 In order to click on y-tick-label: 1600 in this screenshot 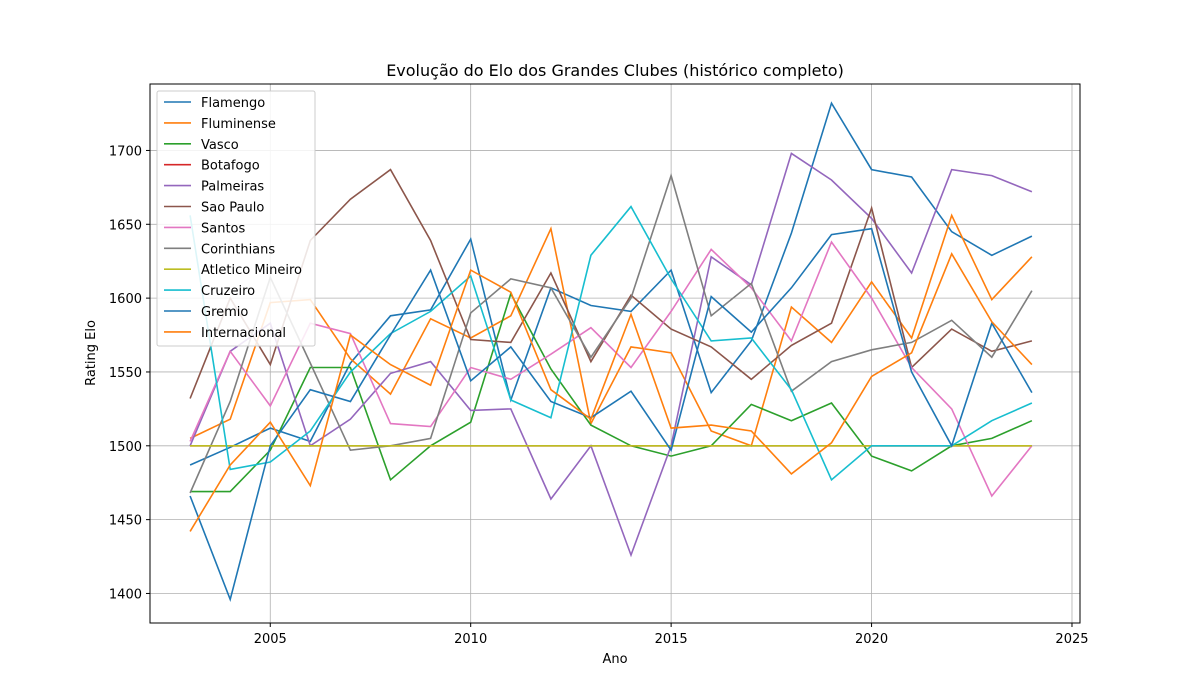, I will do `click(125, 299)`.